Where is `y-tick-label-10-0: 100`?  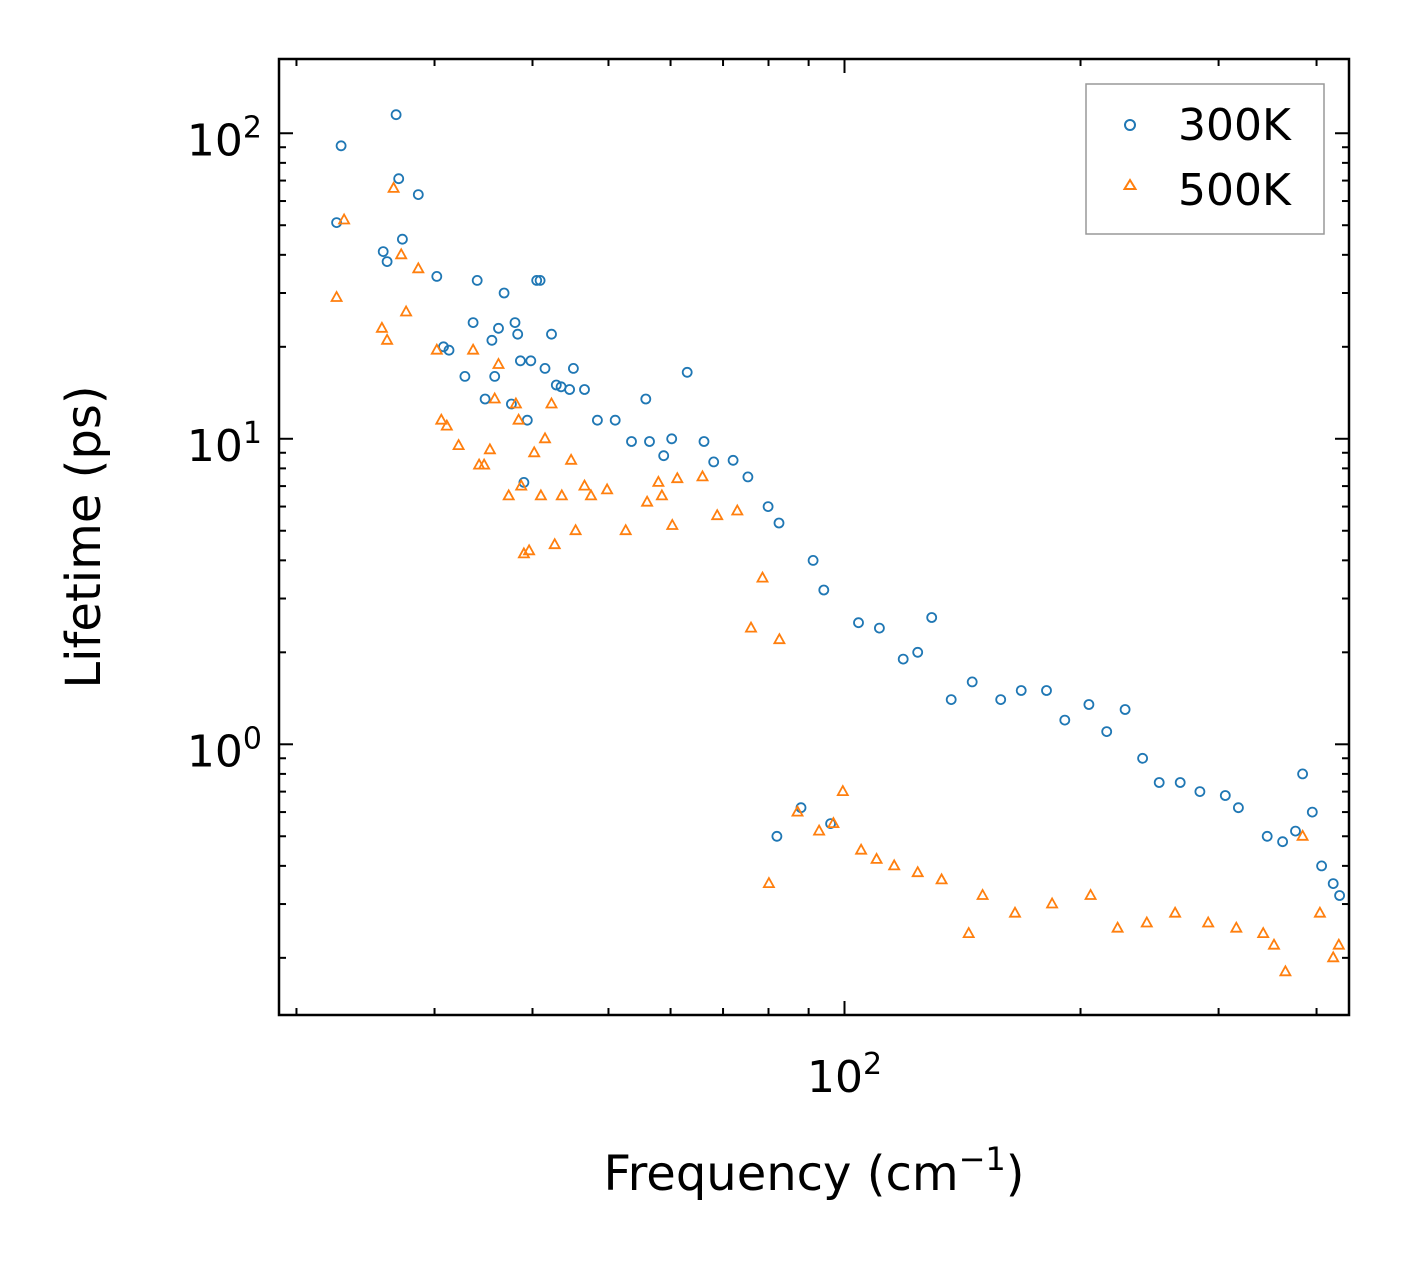 y-tick-label-10-0: 100 is located at coordinates (224, 749).